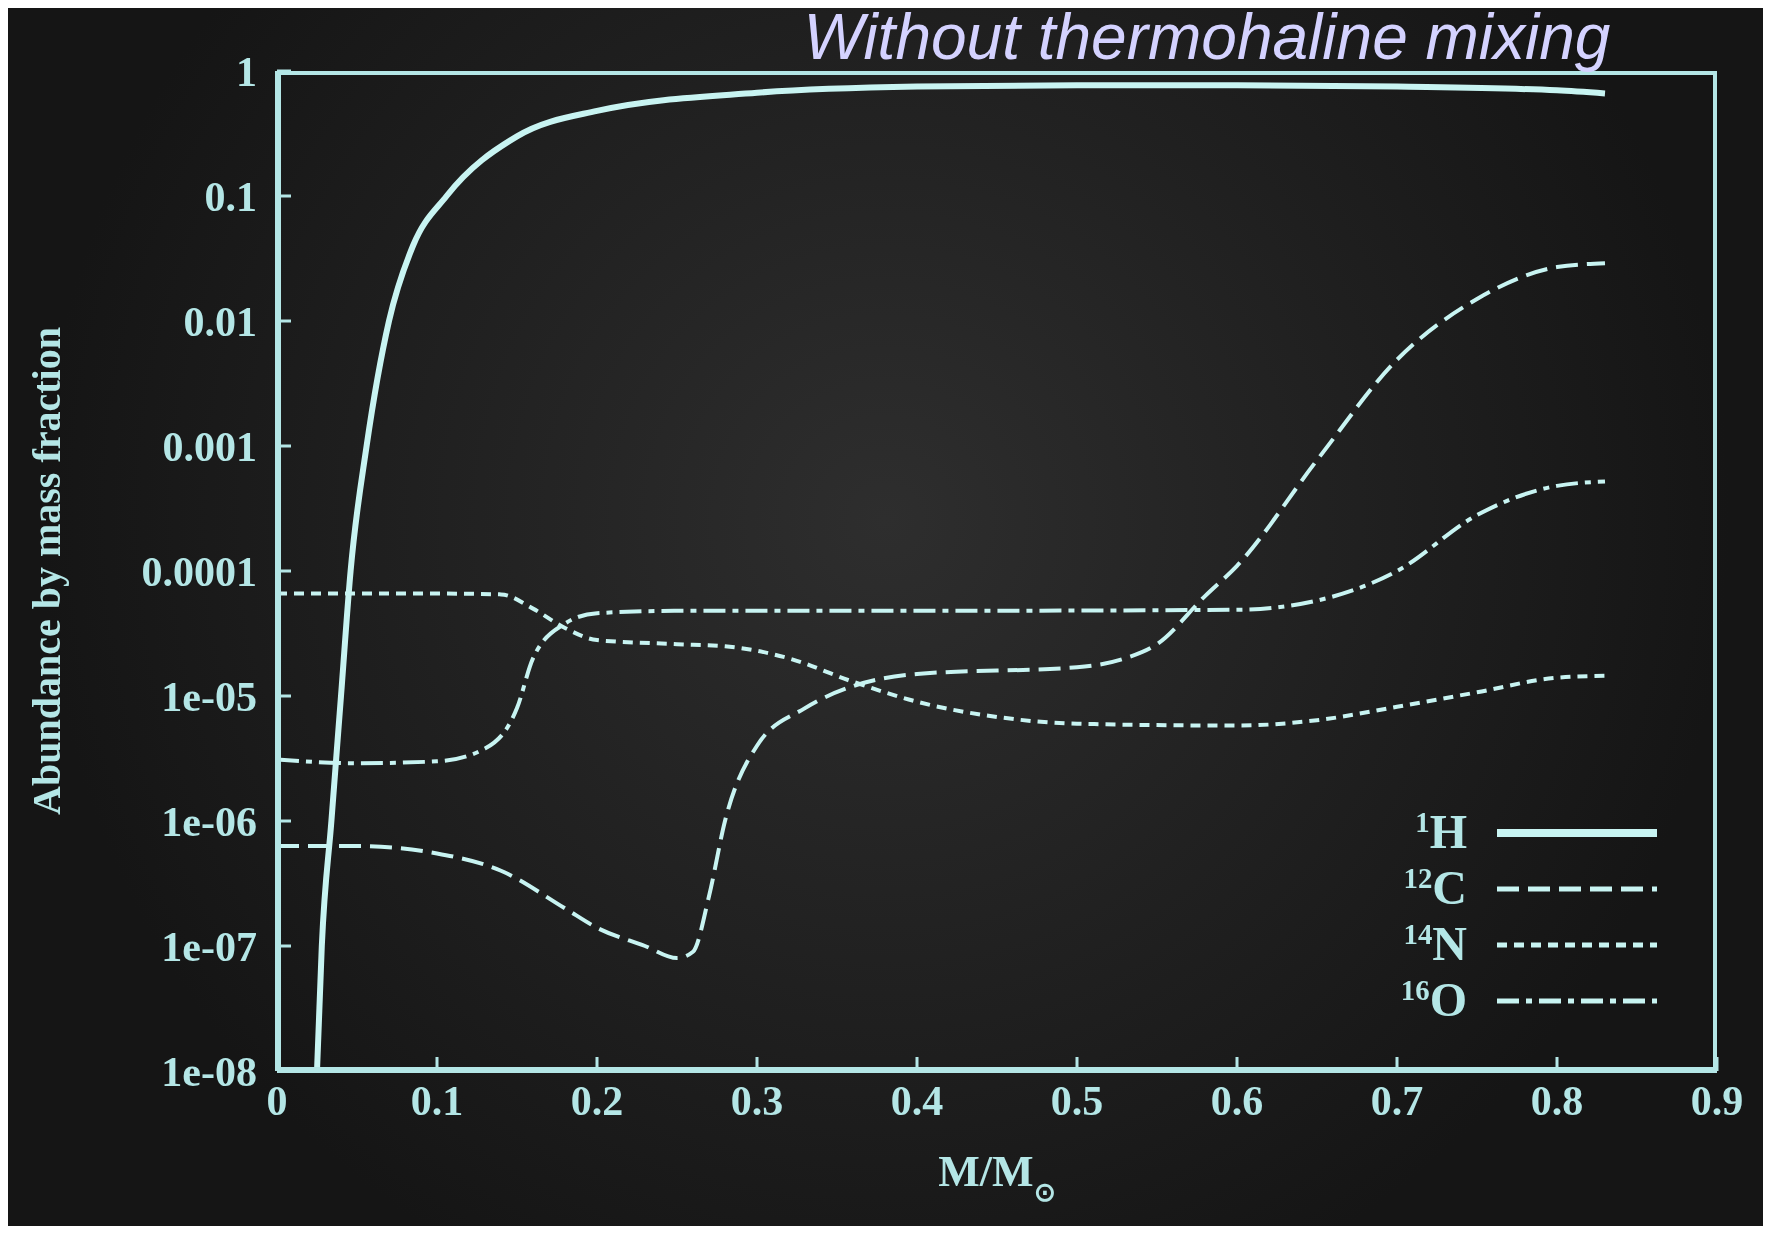 This screenshot has height=1234, width=1771. I want to click on y-tick-label: 1e-05, so click(209, 696).